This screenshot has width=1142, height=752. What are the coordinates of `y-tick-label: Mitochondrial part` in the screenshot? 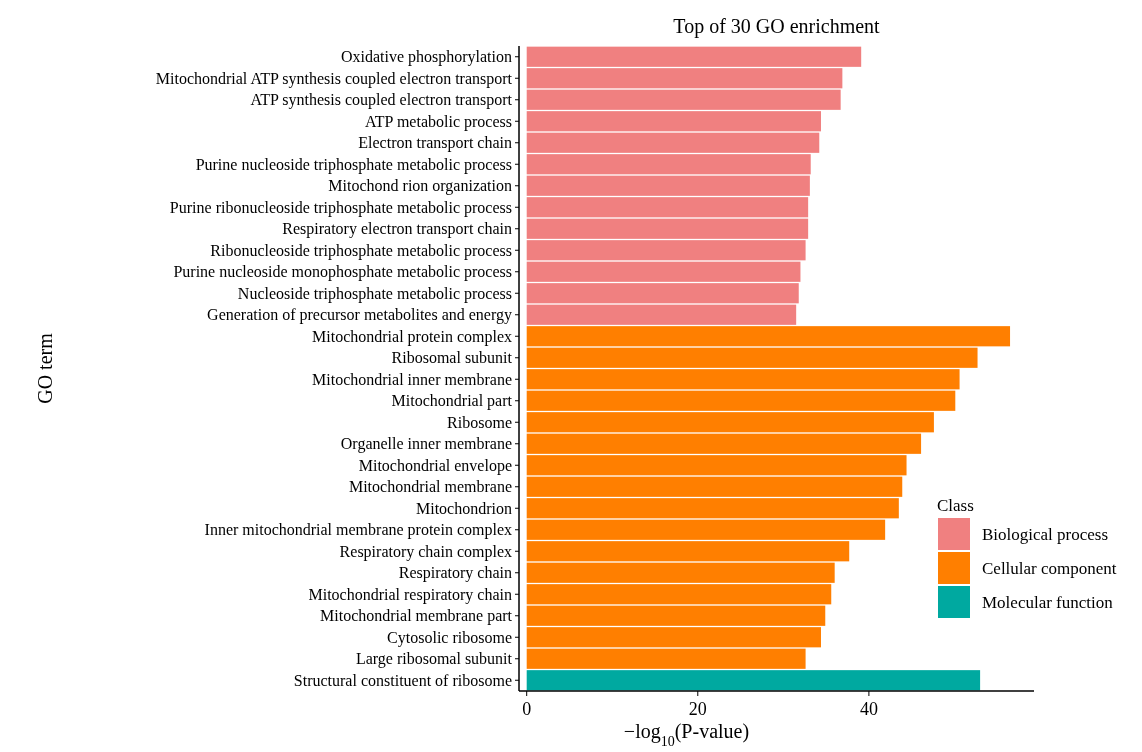 It's located at (452, 401).